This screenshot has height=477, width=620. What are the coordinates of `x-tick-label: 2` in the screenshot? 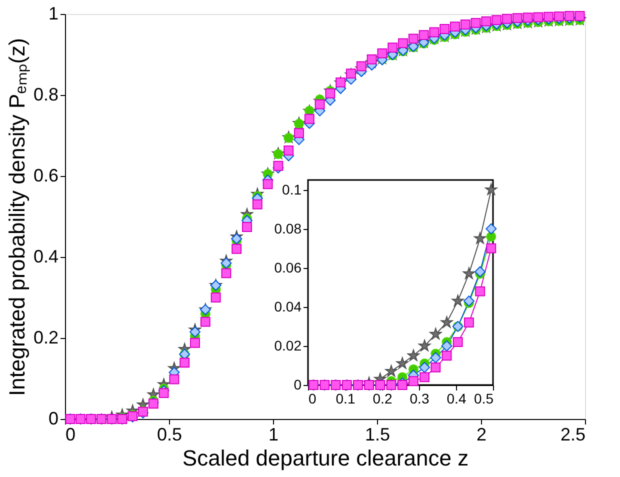 It's located at (481, 434).